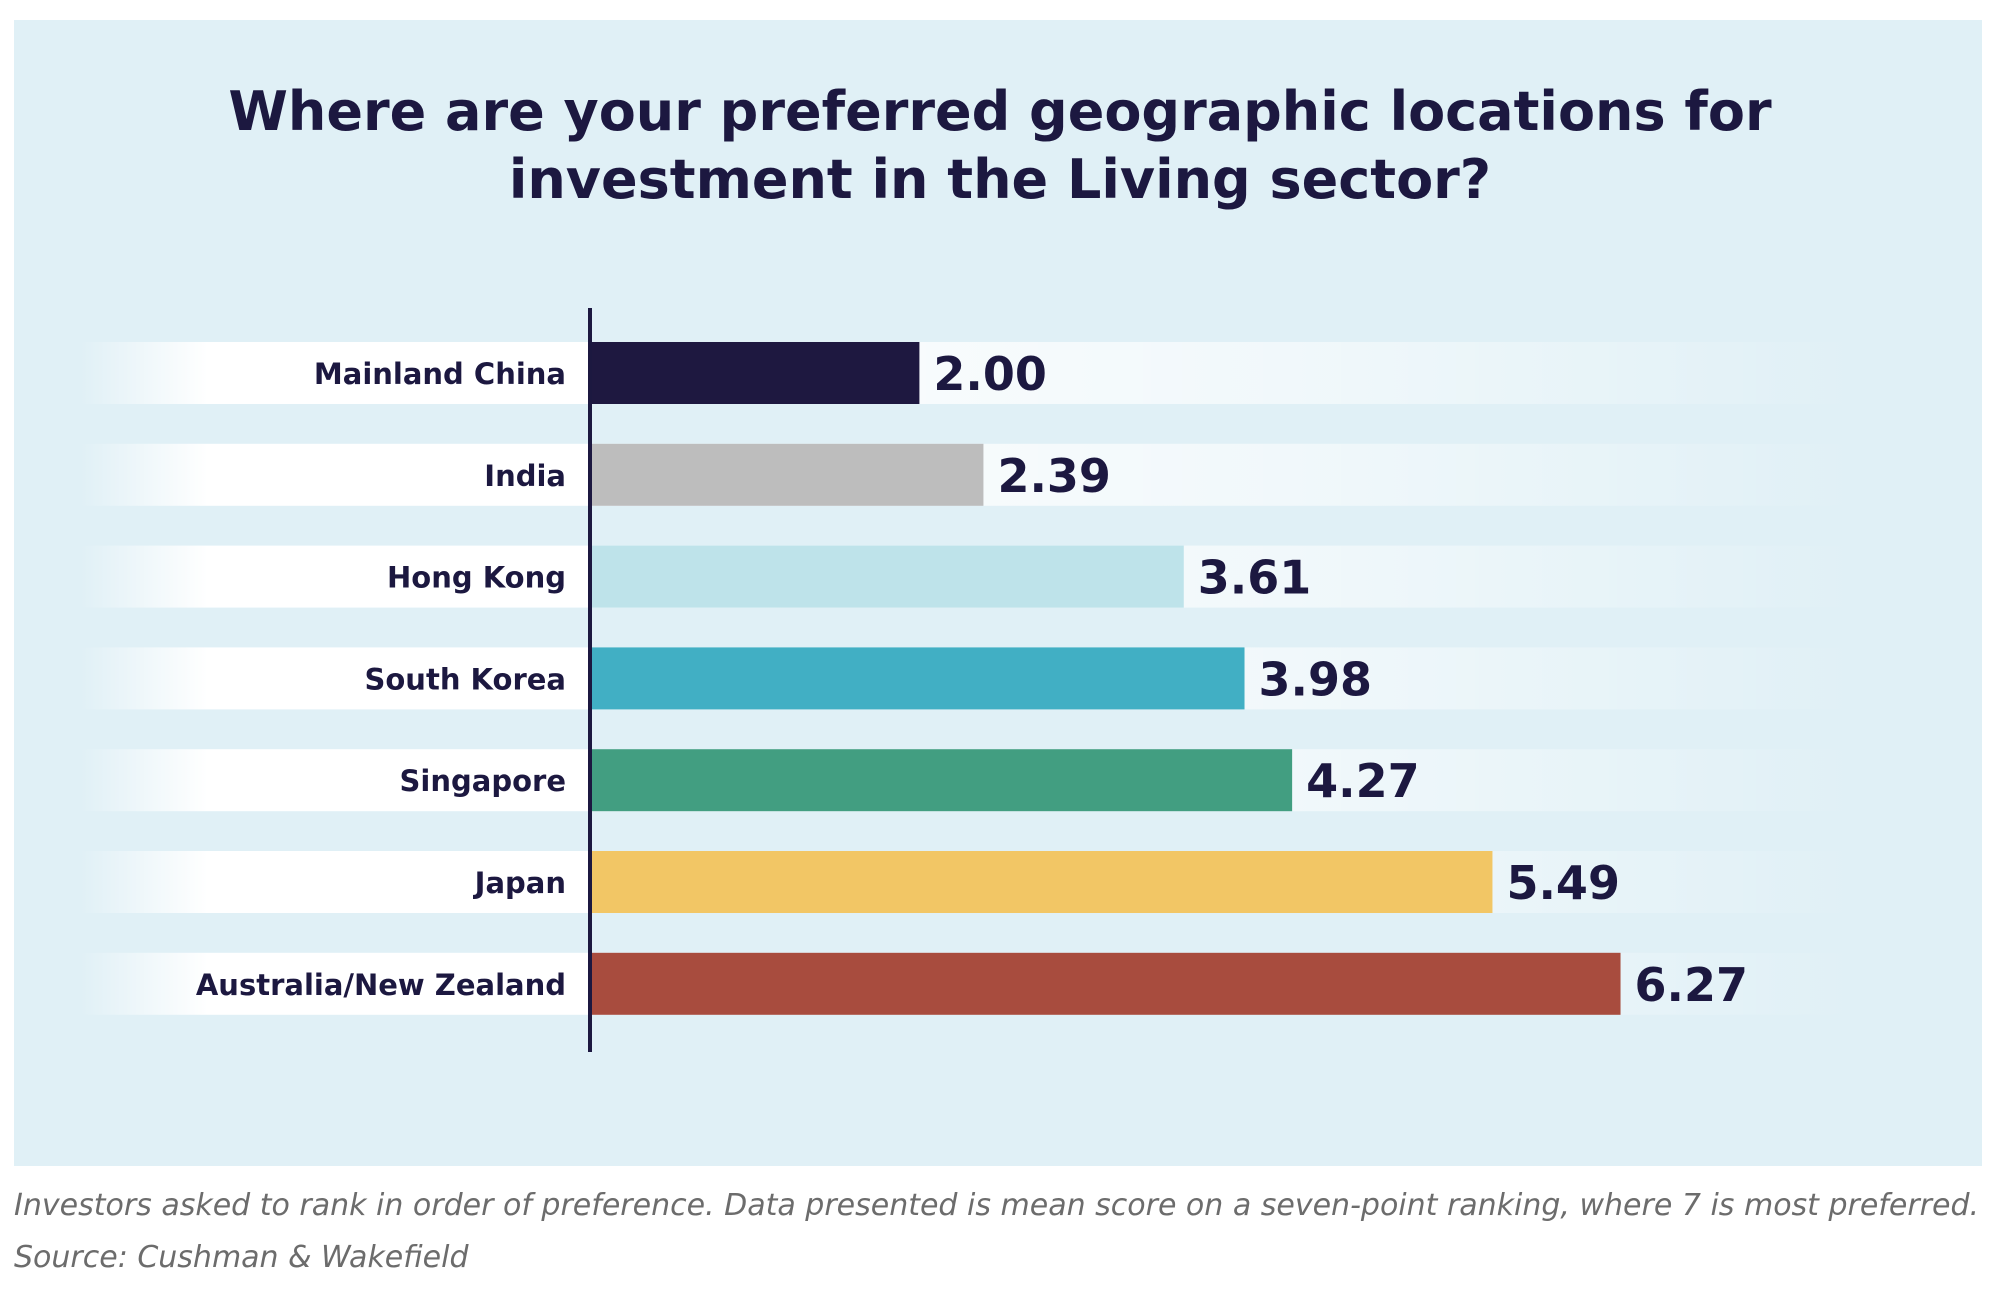  I want to click on category-label-south-korea: South Korea, so click(466, 679).